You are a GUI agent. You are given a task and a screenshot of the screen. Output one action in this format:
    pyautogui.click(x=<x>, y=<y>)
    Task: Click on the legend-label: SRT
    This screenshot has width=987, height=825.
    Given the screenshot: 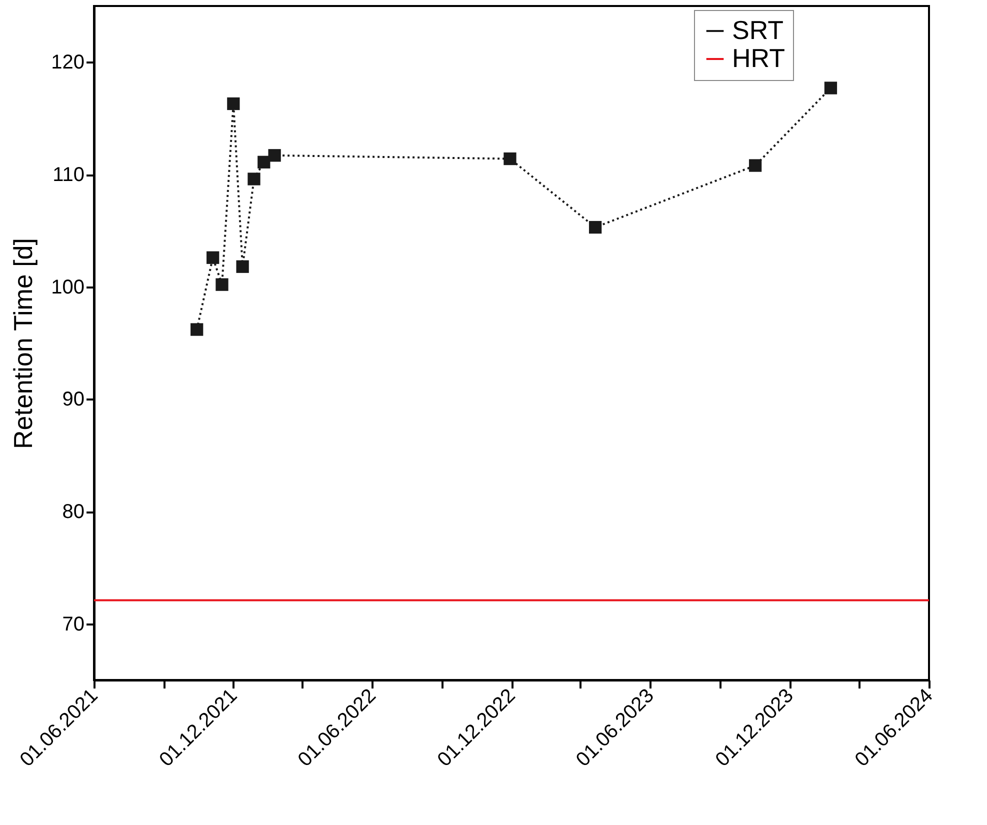 What is the action you would take?
    pyautogui.click(x=758, y=30)
    